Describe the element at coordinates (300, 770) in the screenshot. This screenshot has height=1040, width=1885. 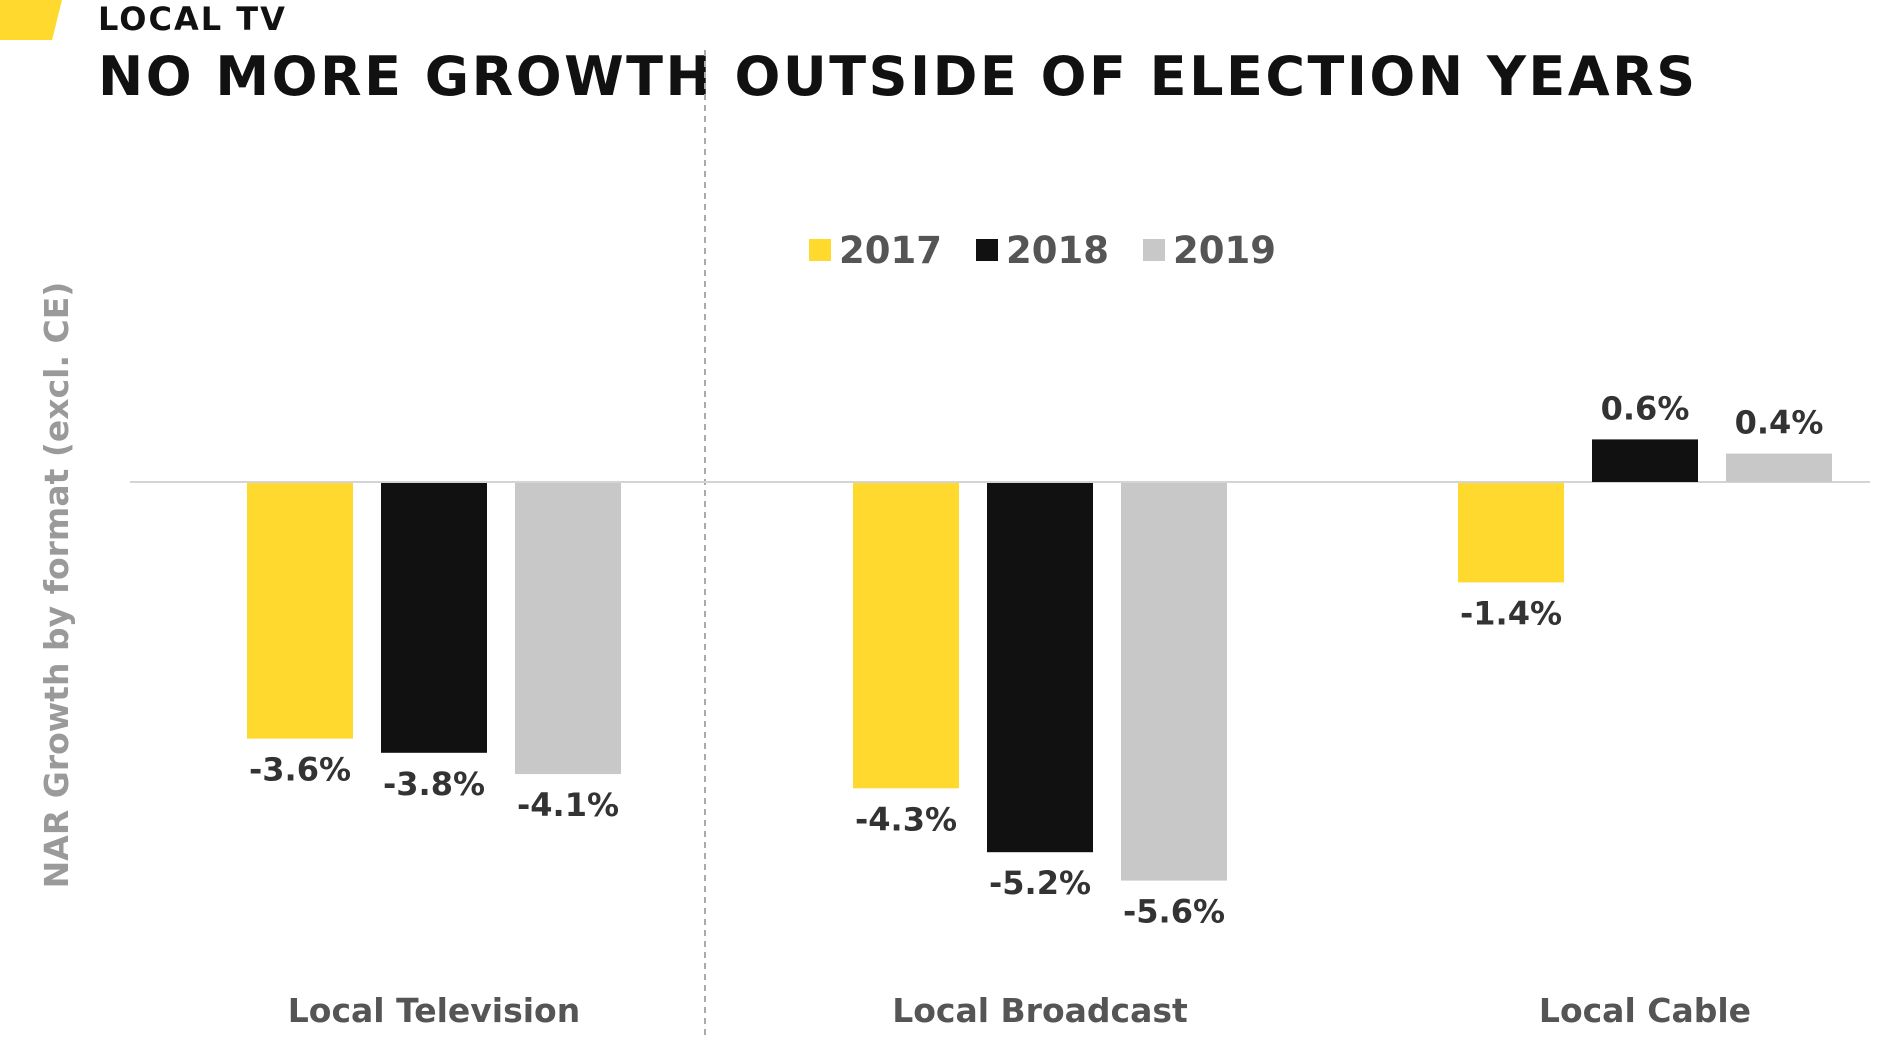
I see `value-label-2017-0: -3.6%` at that location.